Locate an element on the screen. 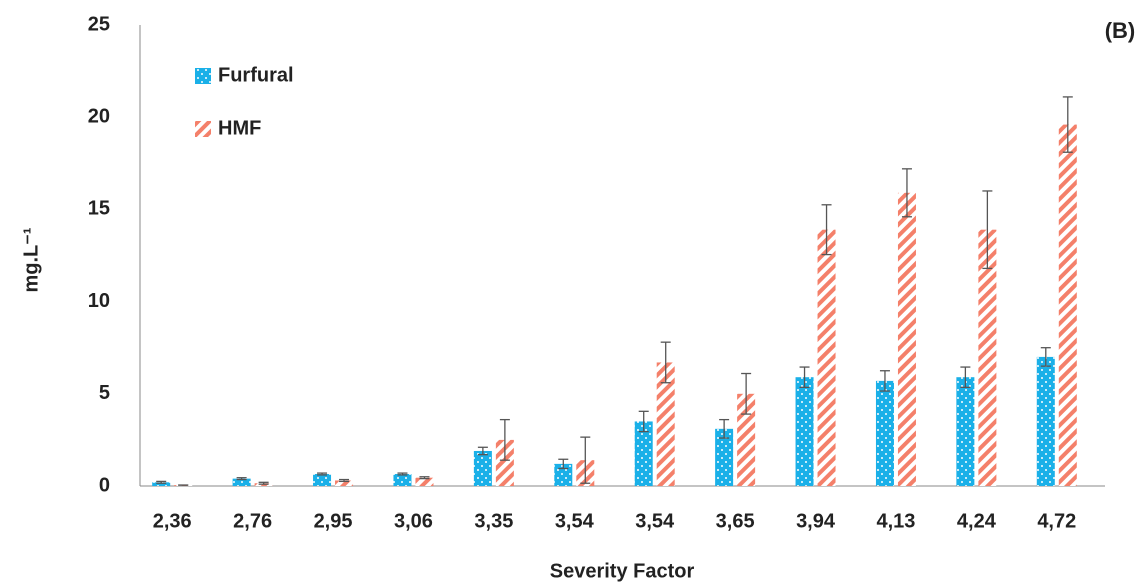  x-tick-label: 3,06 is located at coordinates (413, 521).